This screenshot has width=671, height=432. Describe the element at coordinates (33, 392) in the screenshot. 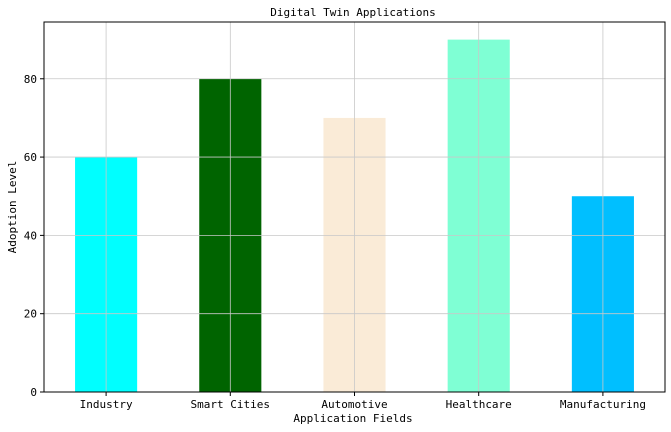

I see `y-tick-label: 0` at that location.